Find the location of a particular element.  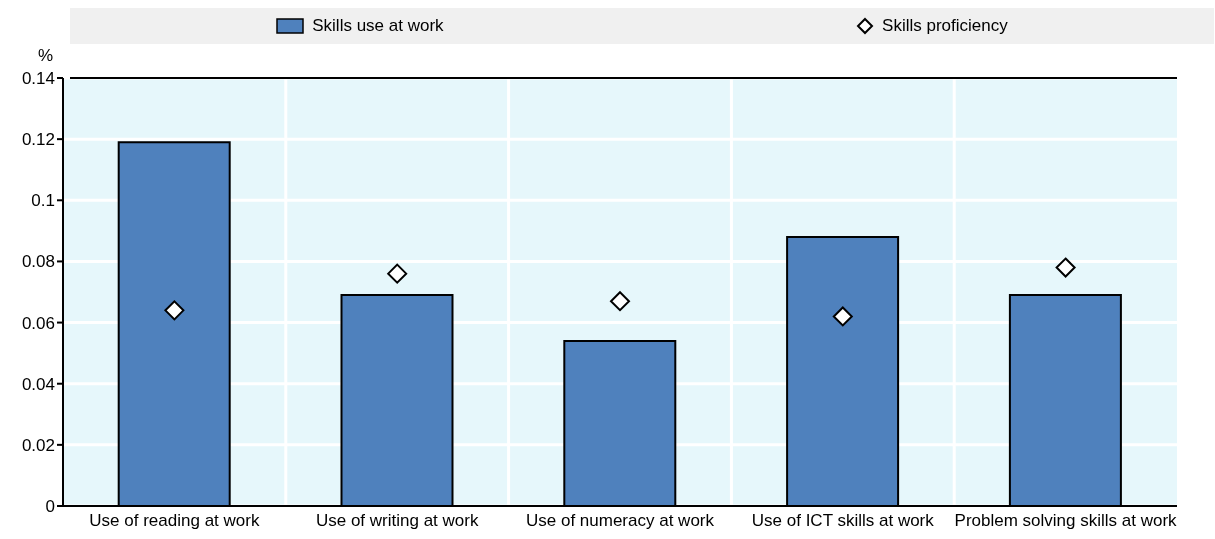

legend-label: Skills proficiency is located at coordinates (945, 26).